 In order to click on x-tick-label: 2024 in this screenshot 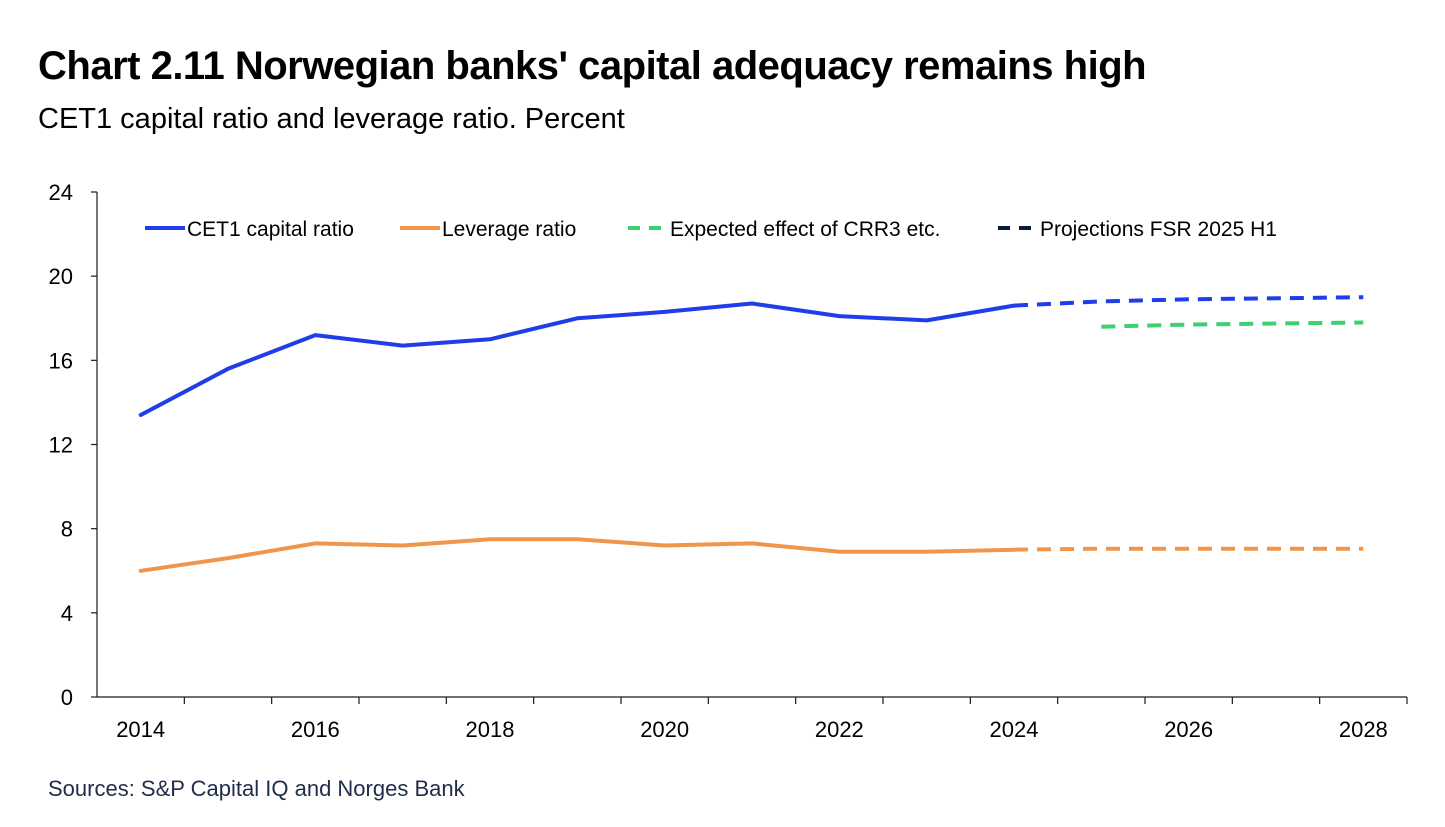, I will do `click(1014, 729)`.